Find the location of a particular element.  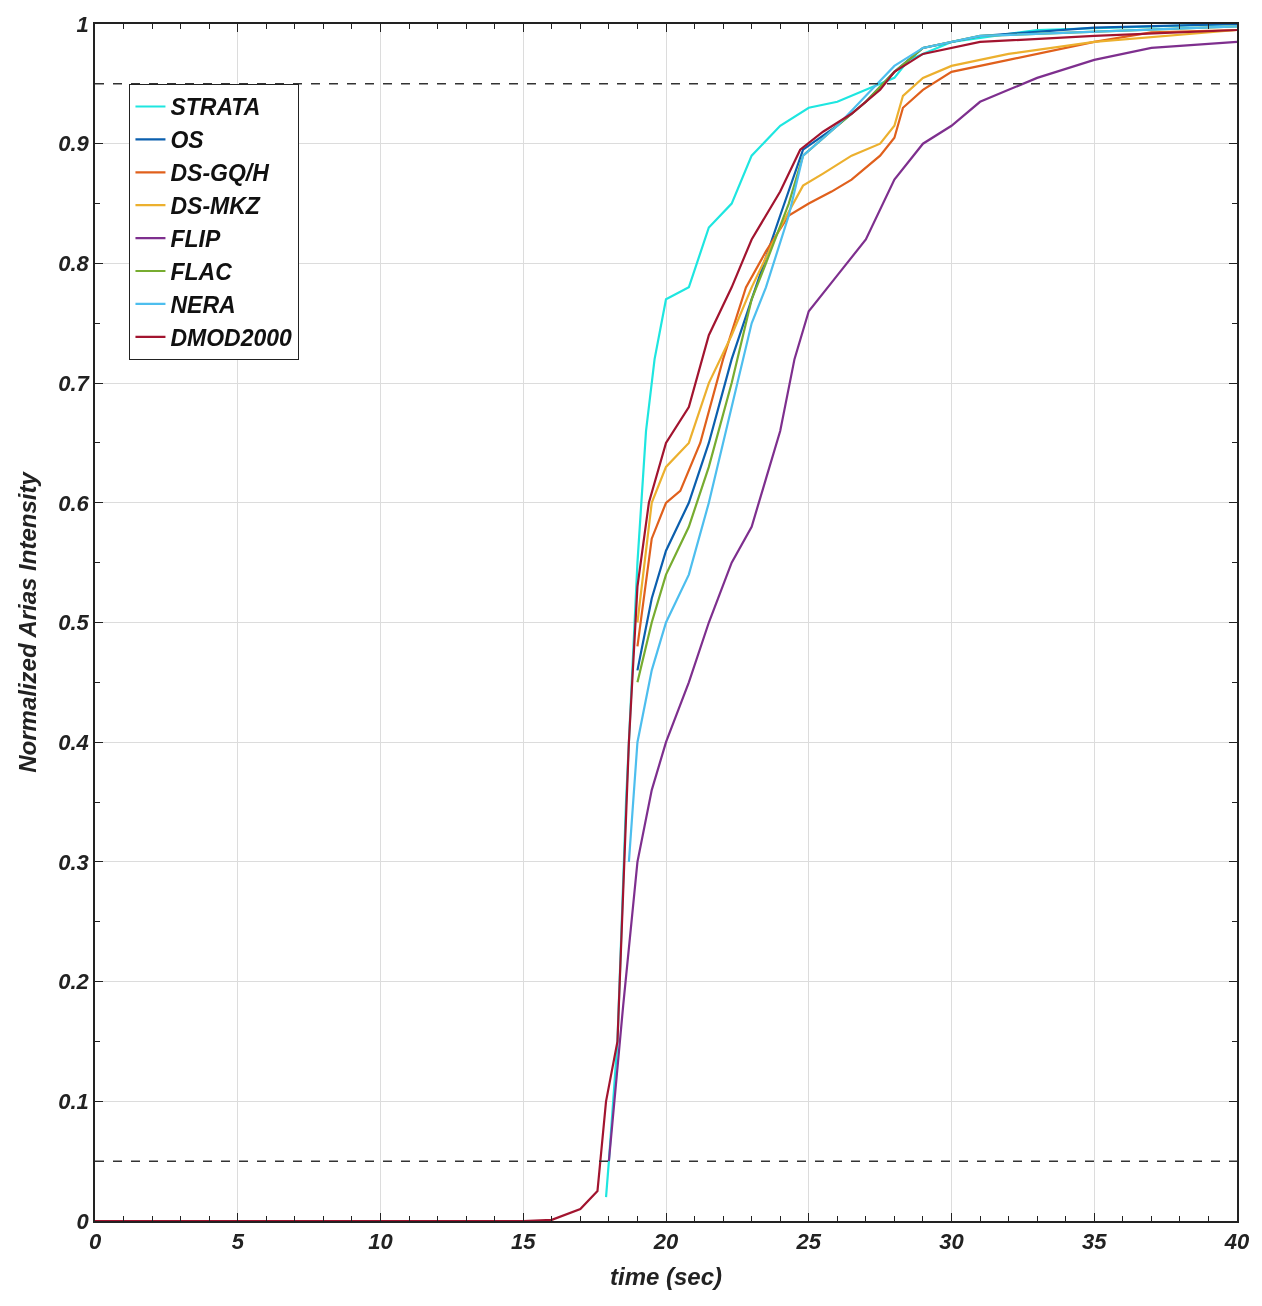

legend-label: DMOD2000 is located at coordinates (231, 337).